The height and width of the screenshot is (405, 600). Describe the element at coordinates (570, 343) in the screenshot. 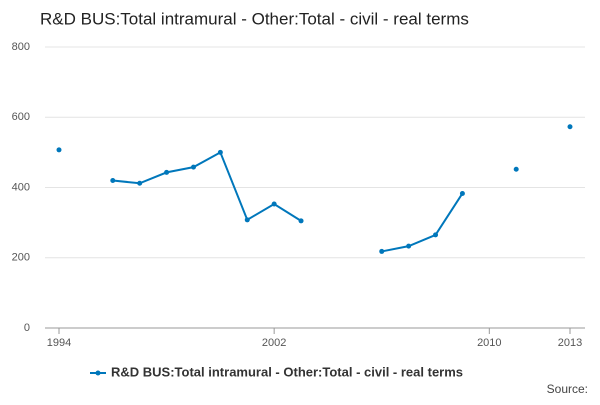

I see `x-tick-label: 2013` at that location.